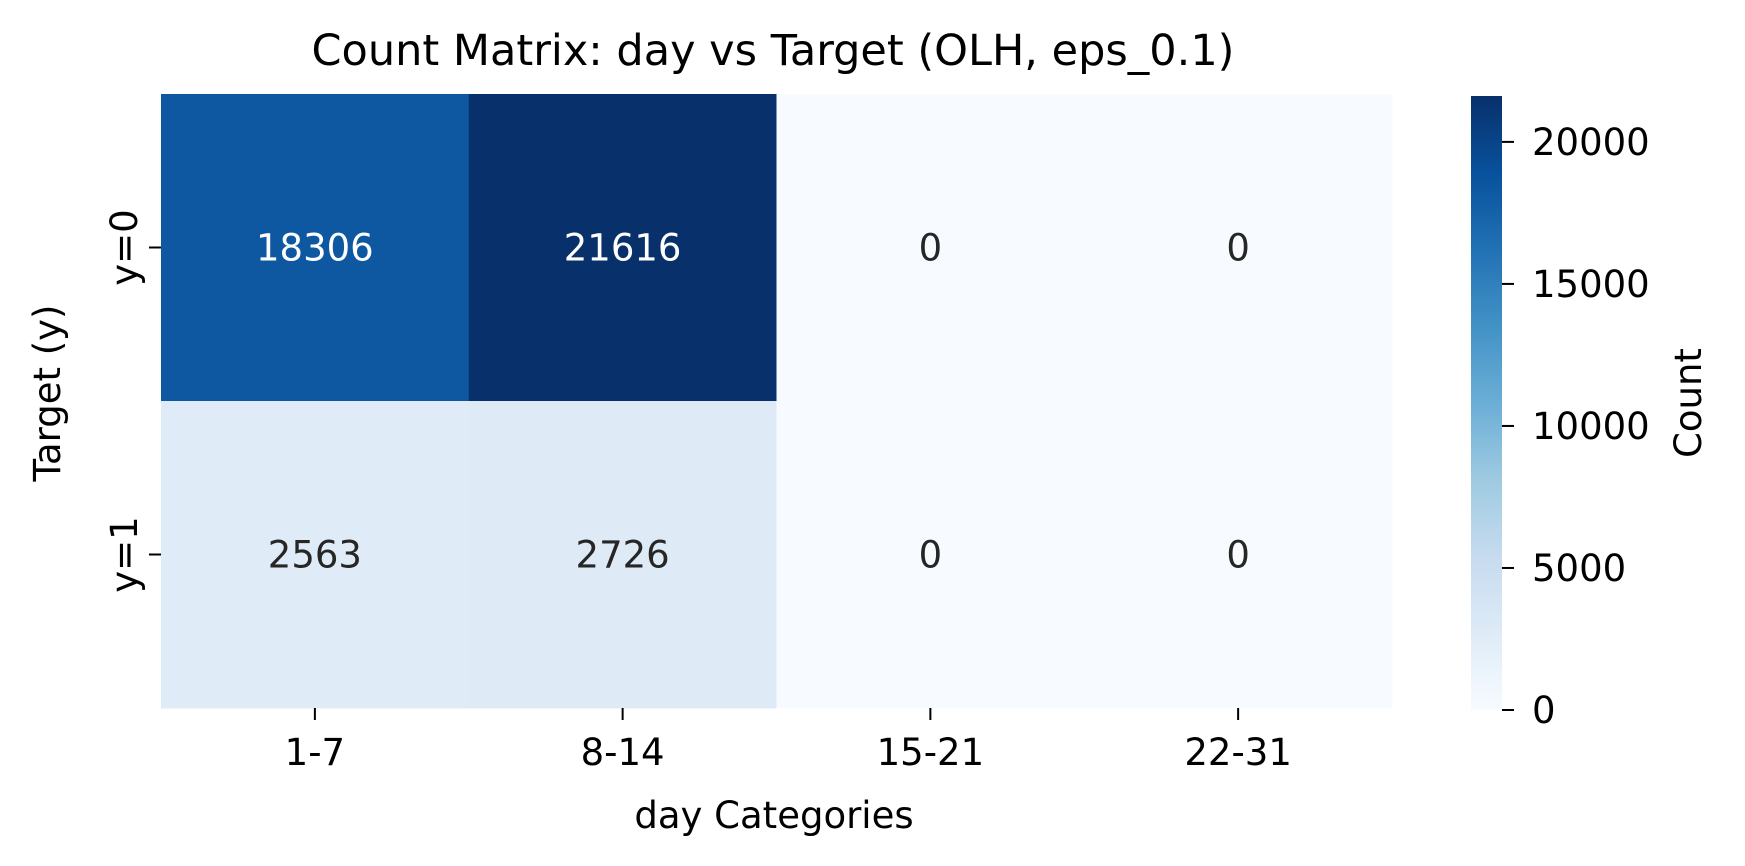 This screenshot has width=1745, height=866. I want to click on y-tick-label-0: y=0, so click(124, 247).